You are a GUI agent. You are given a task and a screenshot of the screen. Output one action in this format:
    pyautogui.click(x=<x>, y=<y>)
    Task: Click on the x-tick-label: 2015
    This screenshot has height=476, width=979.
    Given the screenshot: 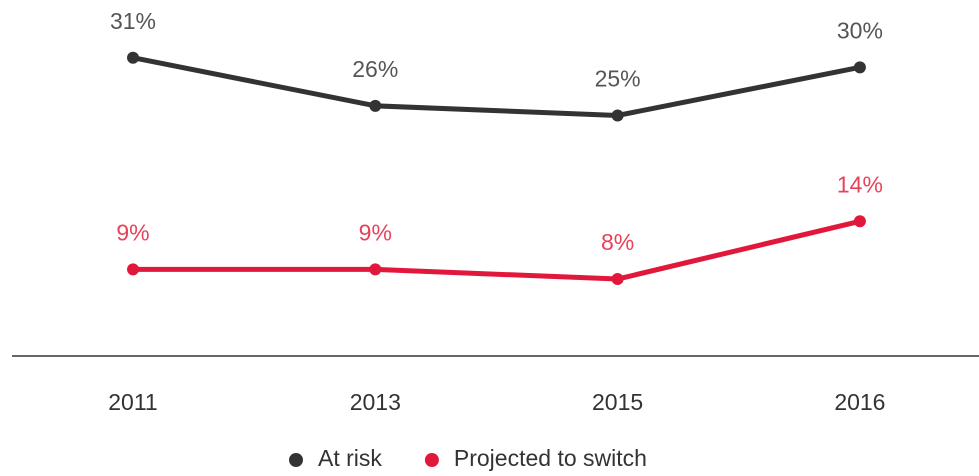 What is the action you would take?
    pyautogui.click(x=617, y=402)
    